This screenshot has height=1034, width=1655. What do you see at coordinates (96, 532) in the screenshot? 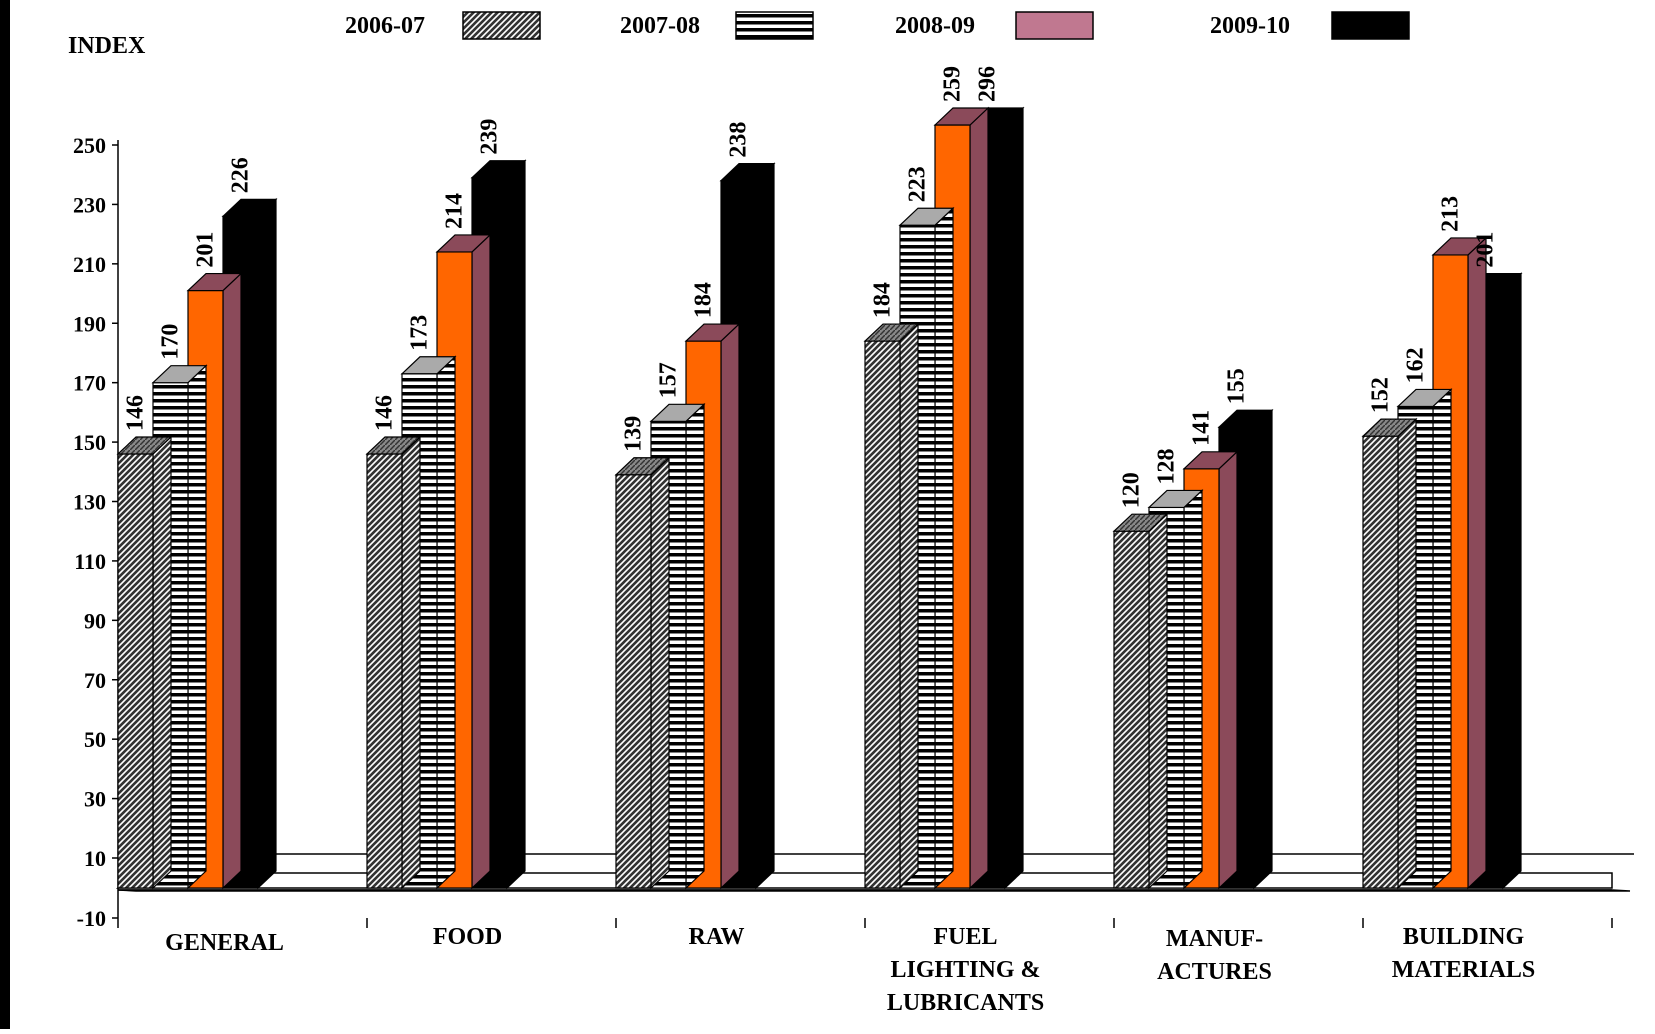
I see `y-axis: -10 10 30 50 70 90 110 130 150 170 190 210 230 250` at bounding box center [96, 532].